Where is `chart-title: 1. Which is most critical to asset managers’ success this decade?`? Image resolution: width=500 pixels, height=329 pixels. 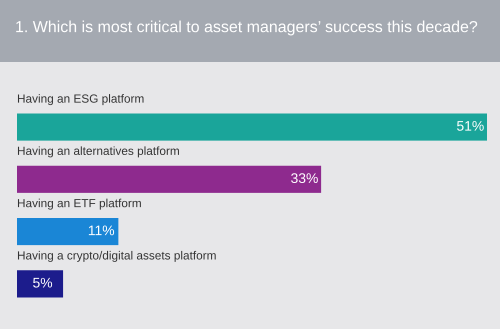
chart-title: 1. Which is most critical to asset managers’ success this decade? is located at coordinates (247, 28).